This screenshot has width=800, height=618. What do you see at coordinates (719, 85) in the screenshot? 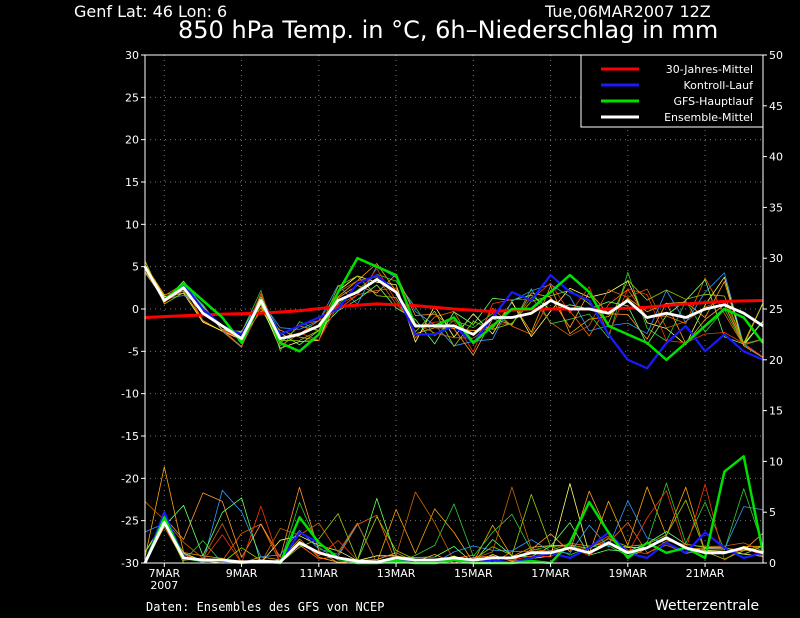
I see `legend-label: Kontroll-Lauf` at bounding box center [719, 85].